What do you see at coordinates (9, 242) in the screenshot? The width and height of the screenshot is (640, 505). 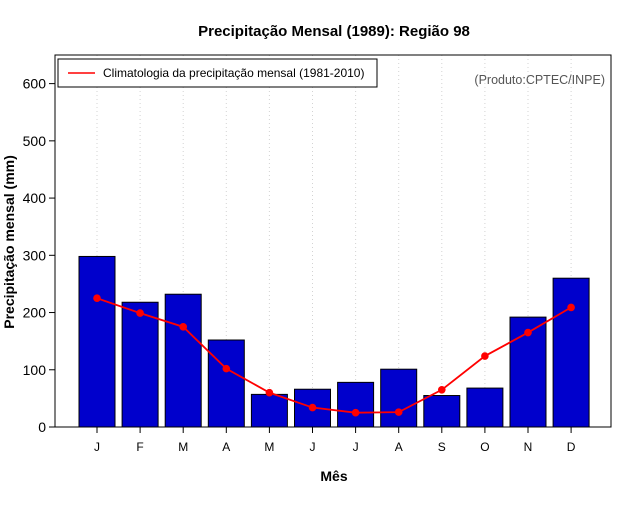 I see `y-axis-label: Precipitação mensal (mm)` at bounding box center [9, 242].